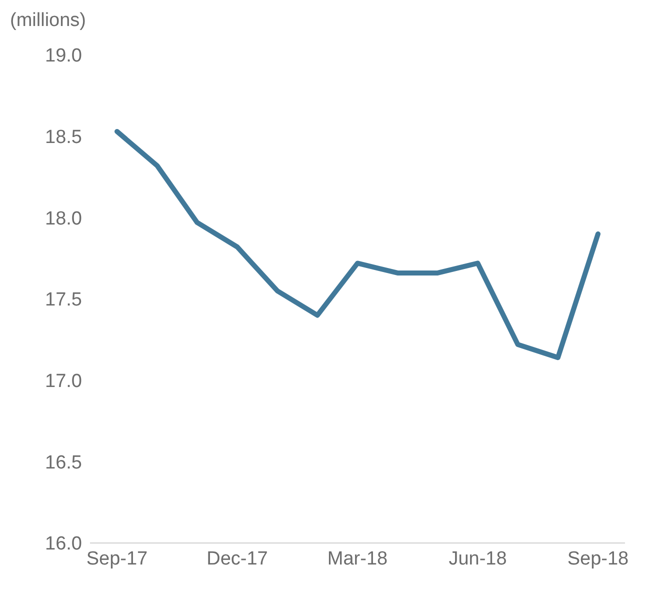 The height and width of the screenshot is (595, 645). Describe the element at coordinates (63, 463) in the screenshot. I see `y-tick-label: 16.5` at that location.